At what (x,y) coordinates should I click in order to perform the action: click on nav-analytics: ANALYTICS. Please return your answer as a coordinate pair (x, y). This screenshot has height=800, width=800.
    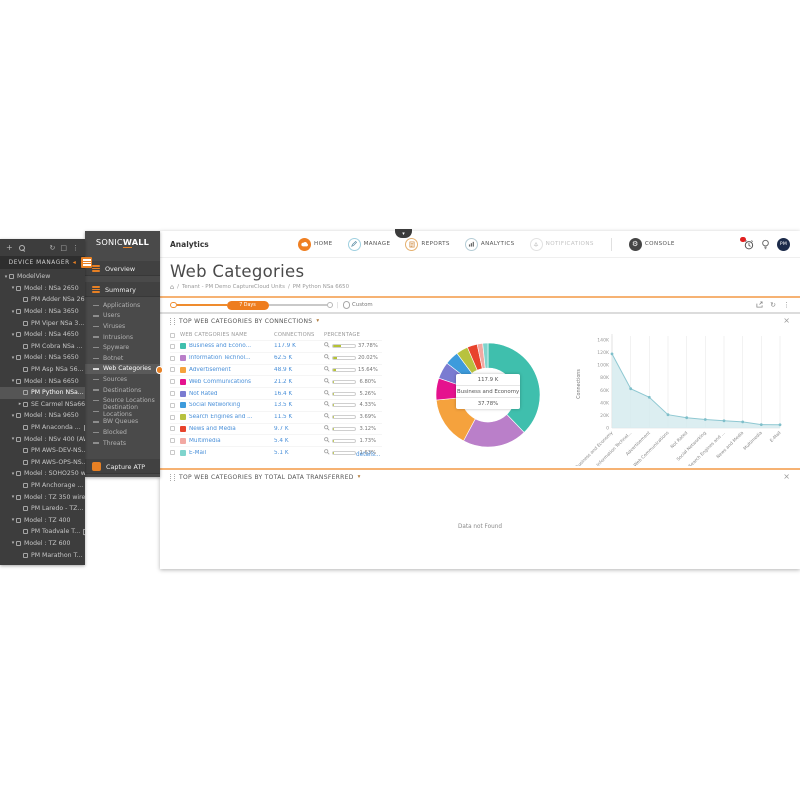
    Looking at the image, I should click on (489, 244).